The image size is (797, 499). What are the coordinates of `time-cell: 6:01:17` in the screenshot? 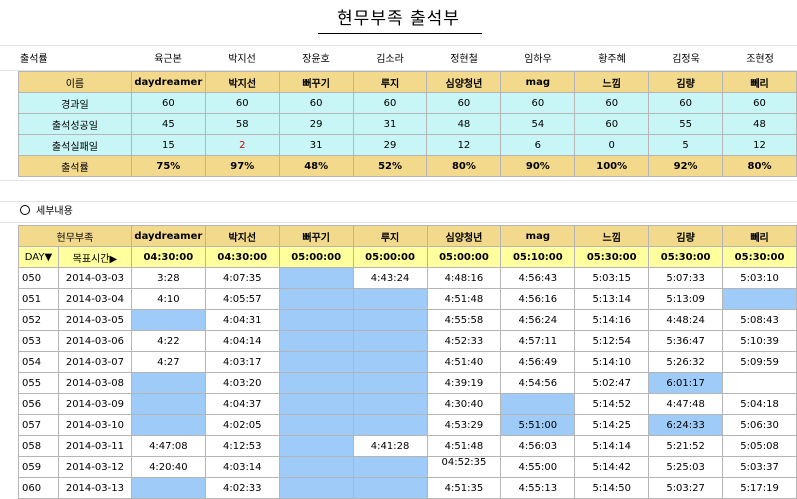 It's located at (686, 383).